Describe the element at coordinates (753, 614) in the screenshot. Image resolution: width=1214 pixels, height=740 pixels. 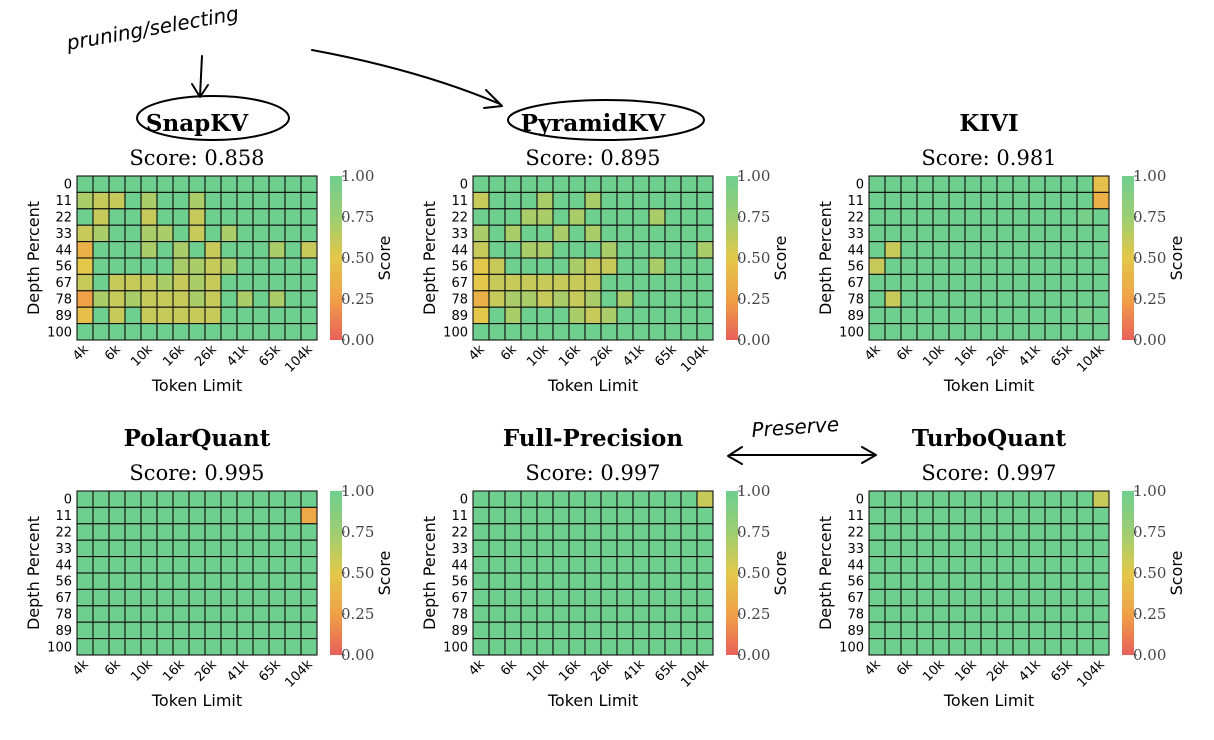
I see `colorbar-tick-label: 0.25` at that location.